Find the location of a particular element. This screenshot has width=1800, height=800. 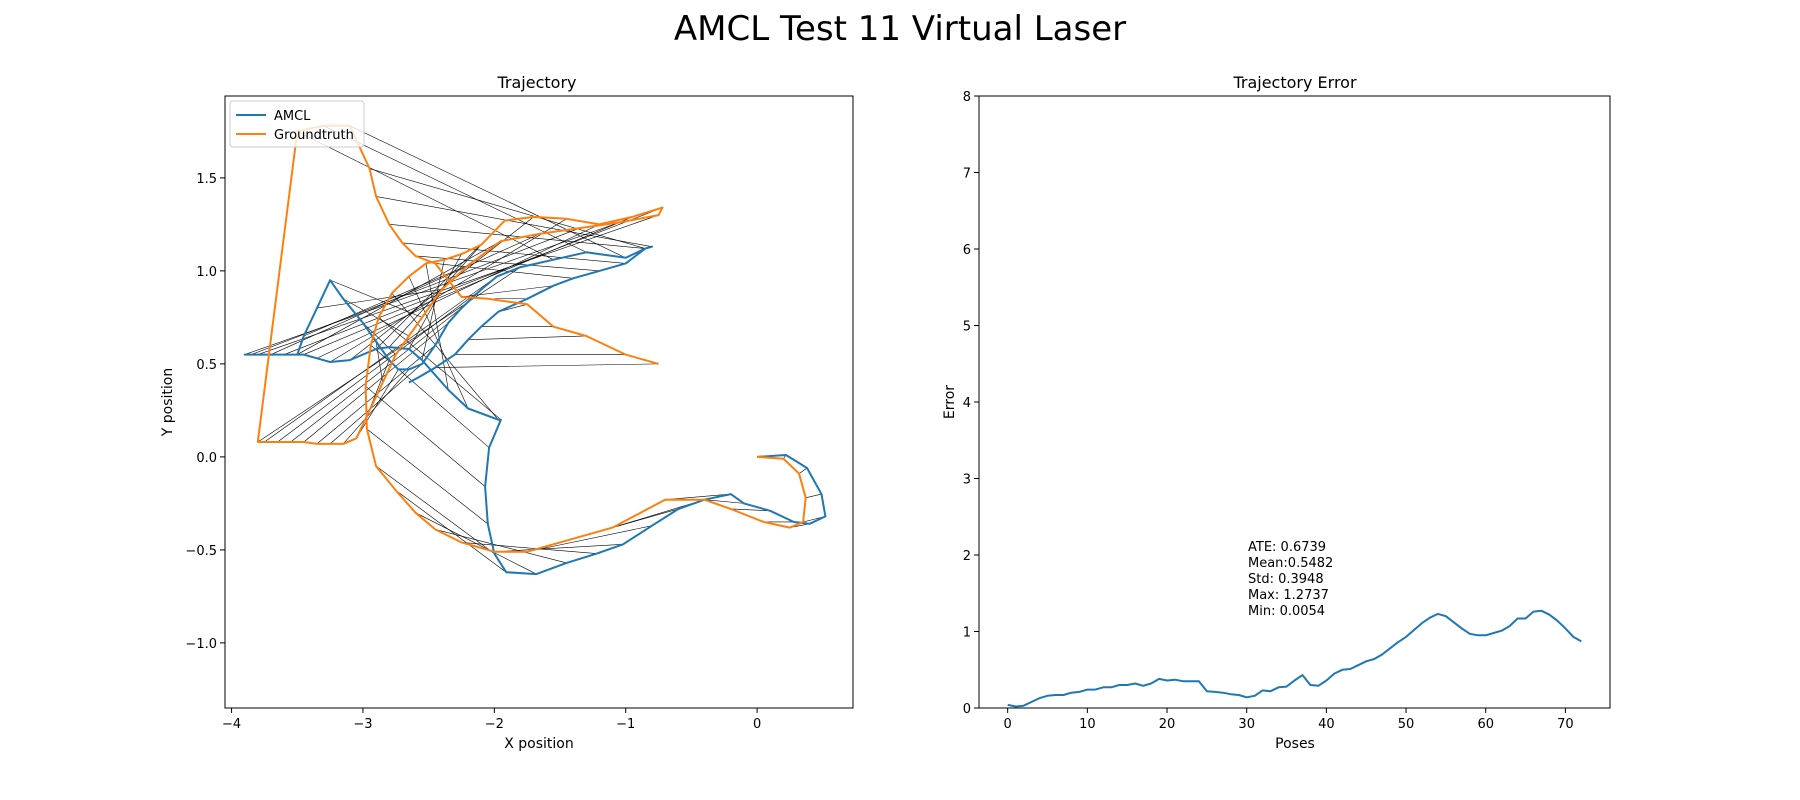

y-tick-label: 0.5 is located at coordinates (206, 365).